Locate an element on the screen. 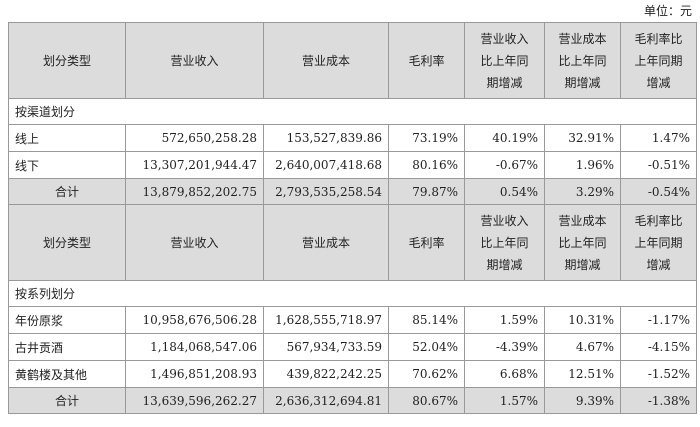 This screenshot has height=427, width=700. margin-change-cell: -1.38% is located at coordinates (658, 400).